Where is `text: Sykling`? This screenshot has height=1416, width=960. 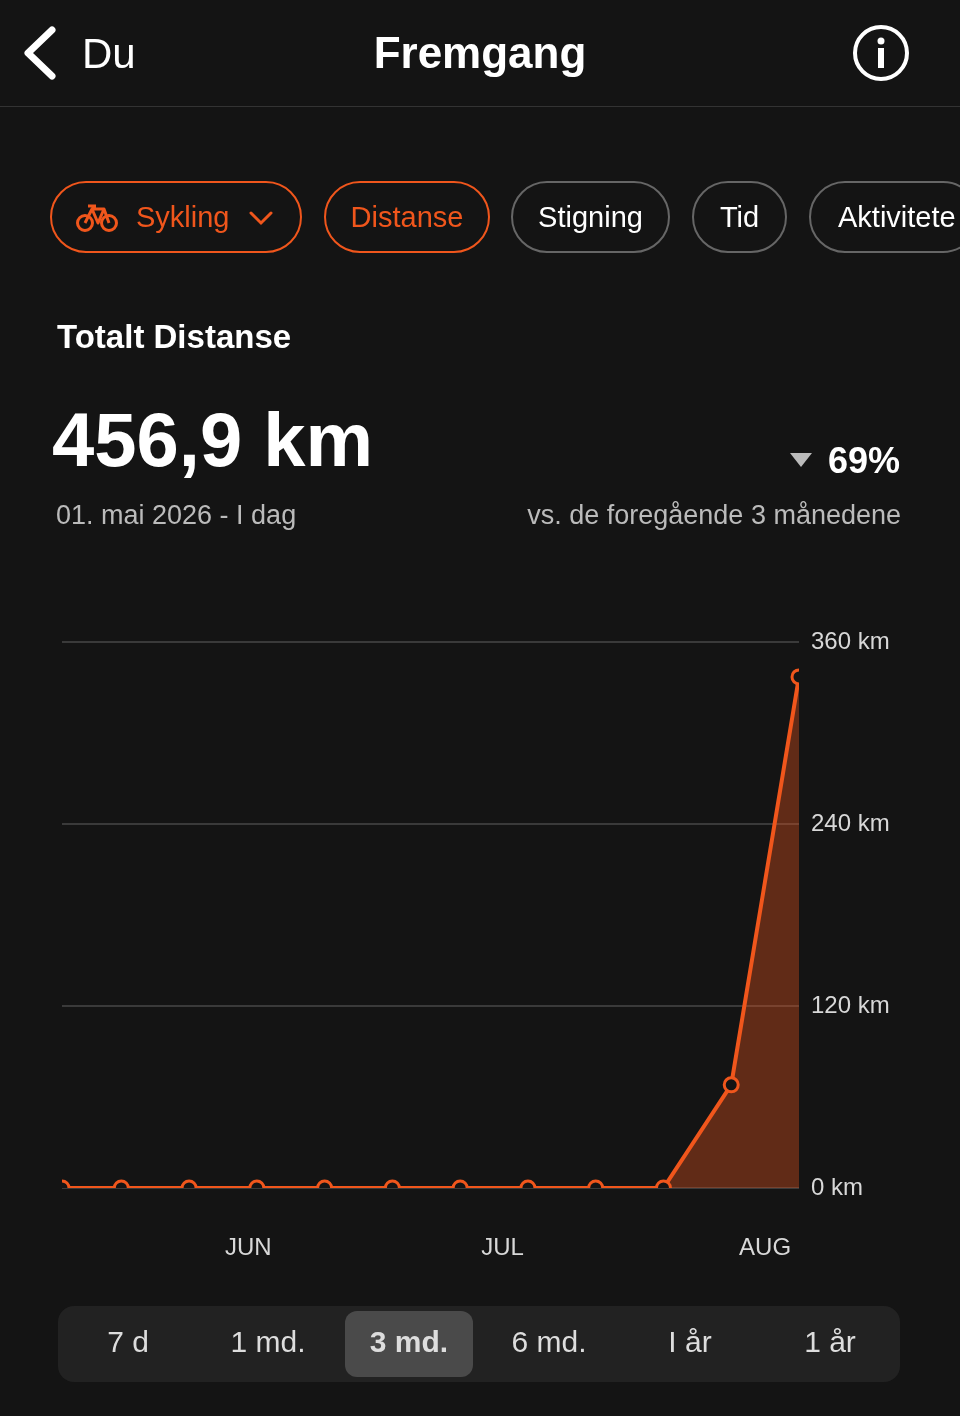
text: Sykling is located at coordinates (176, 217).